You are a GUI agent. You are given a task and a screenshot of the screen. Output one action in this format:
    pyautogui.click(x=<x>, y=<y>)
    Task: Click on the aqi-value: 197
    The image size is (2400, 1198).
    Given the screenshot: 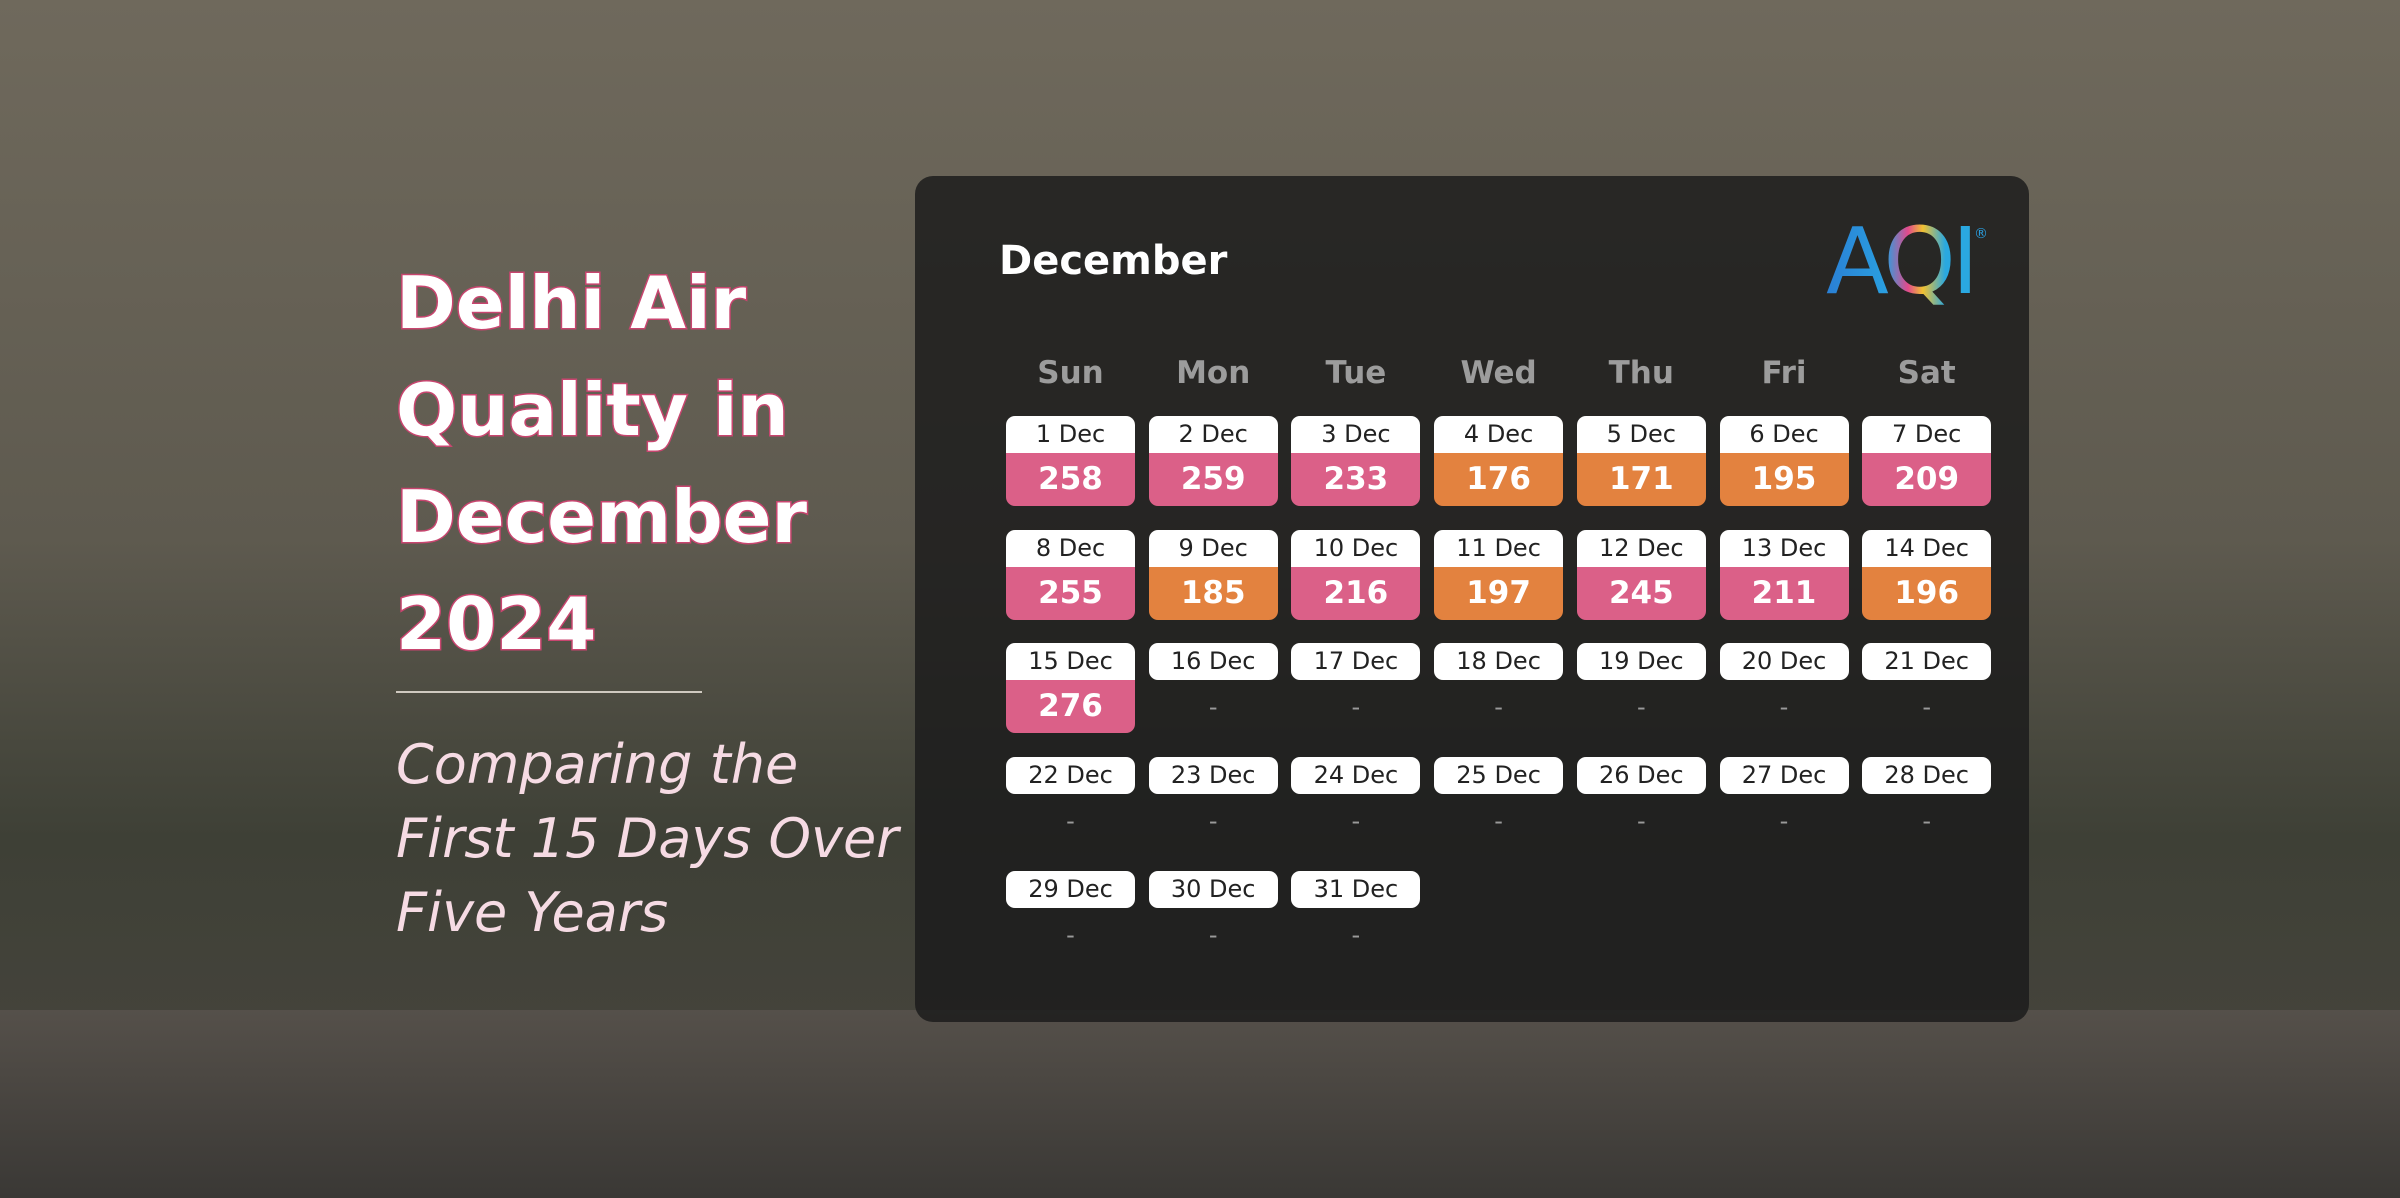 What is the action you would take?
    pyautogui.click(x=1499, y=593)
    